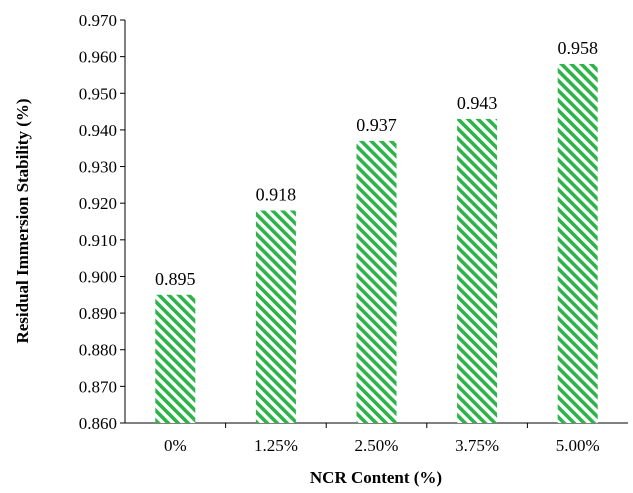  I want to click on data-label: 0.895, so click(175, 279).